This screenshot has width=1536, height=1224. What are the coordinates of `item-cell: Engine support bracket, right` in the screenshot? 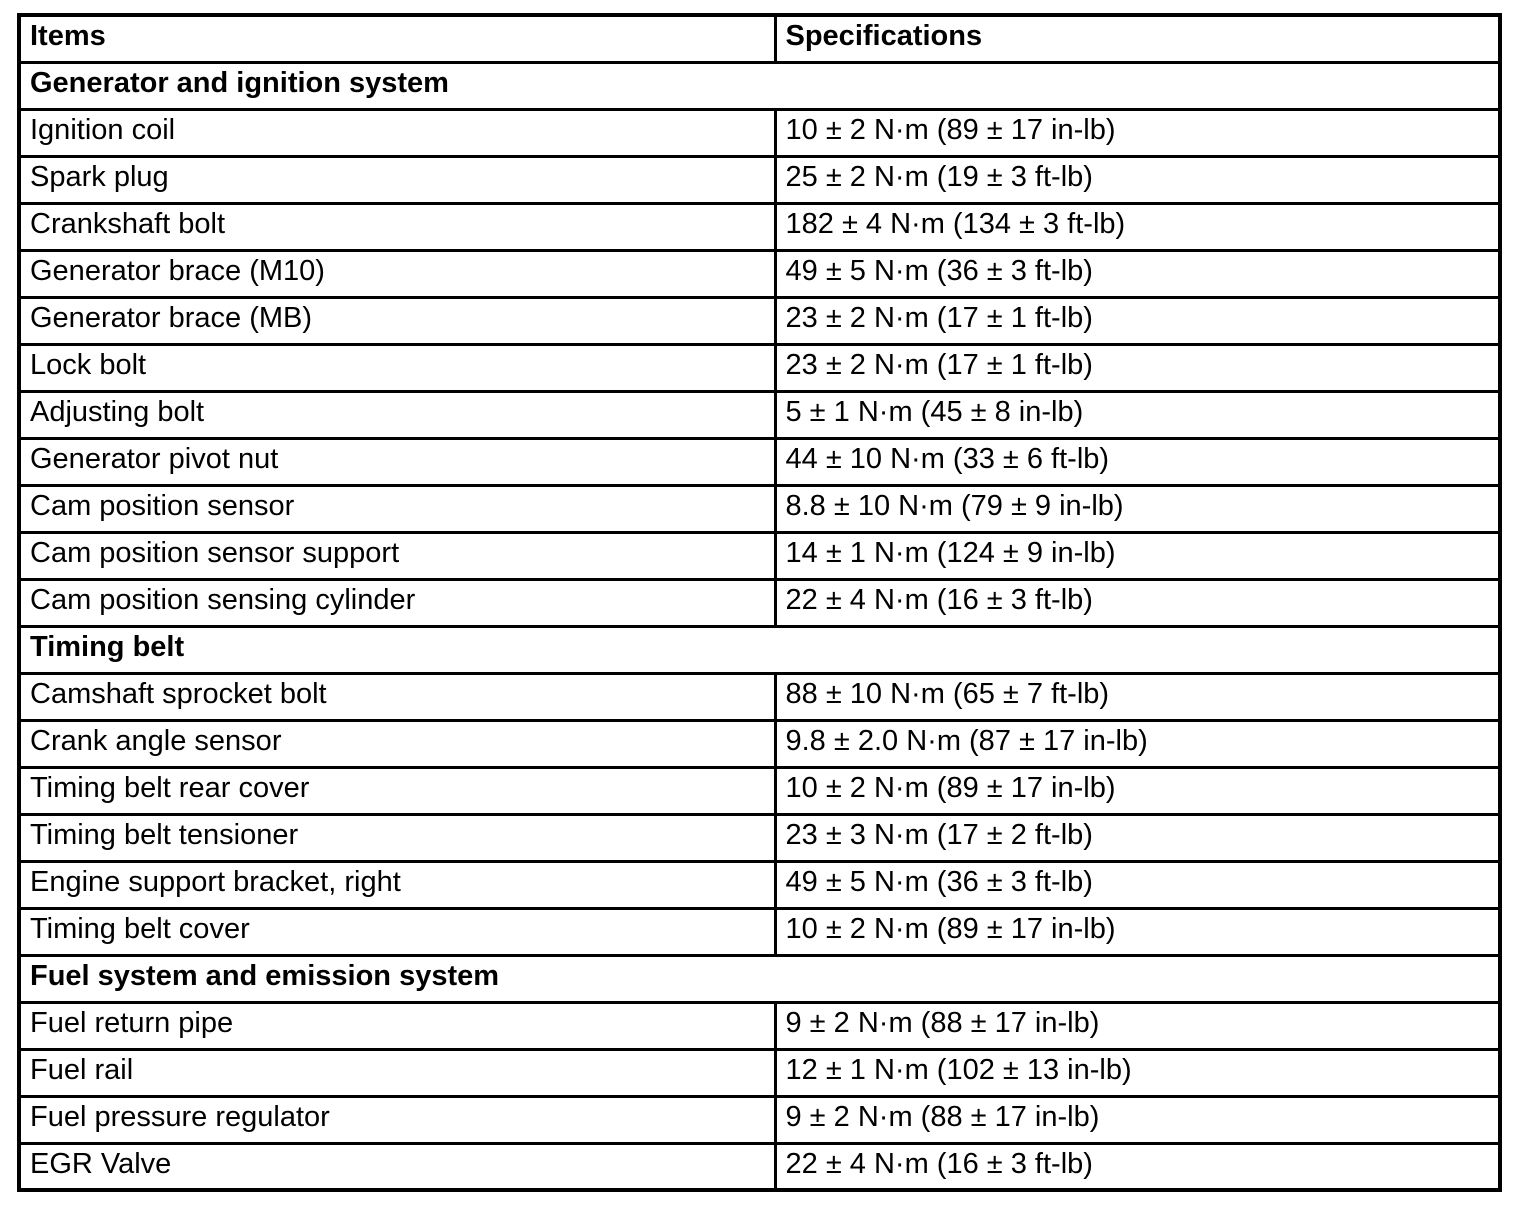 It's located at (397, 884).